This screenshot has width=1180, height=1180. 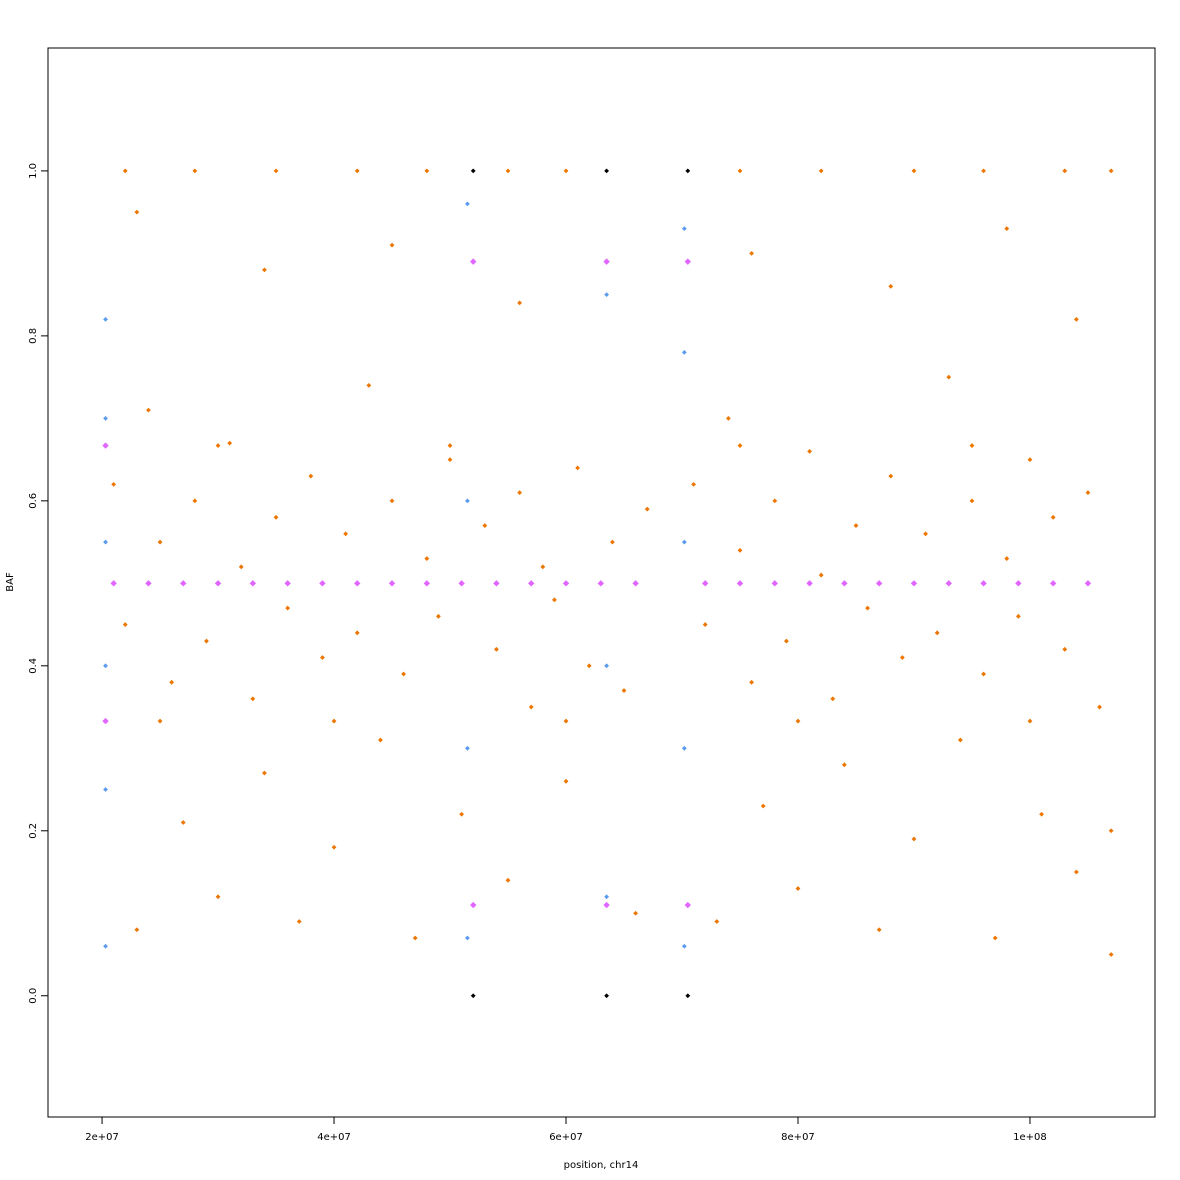 What do you see at coordinates (601, 1165) in the screenshot?
I see `x-axis-label: position, chr14` at bounding box center [601, 1165].